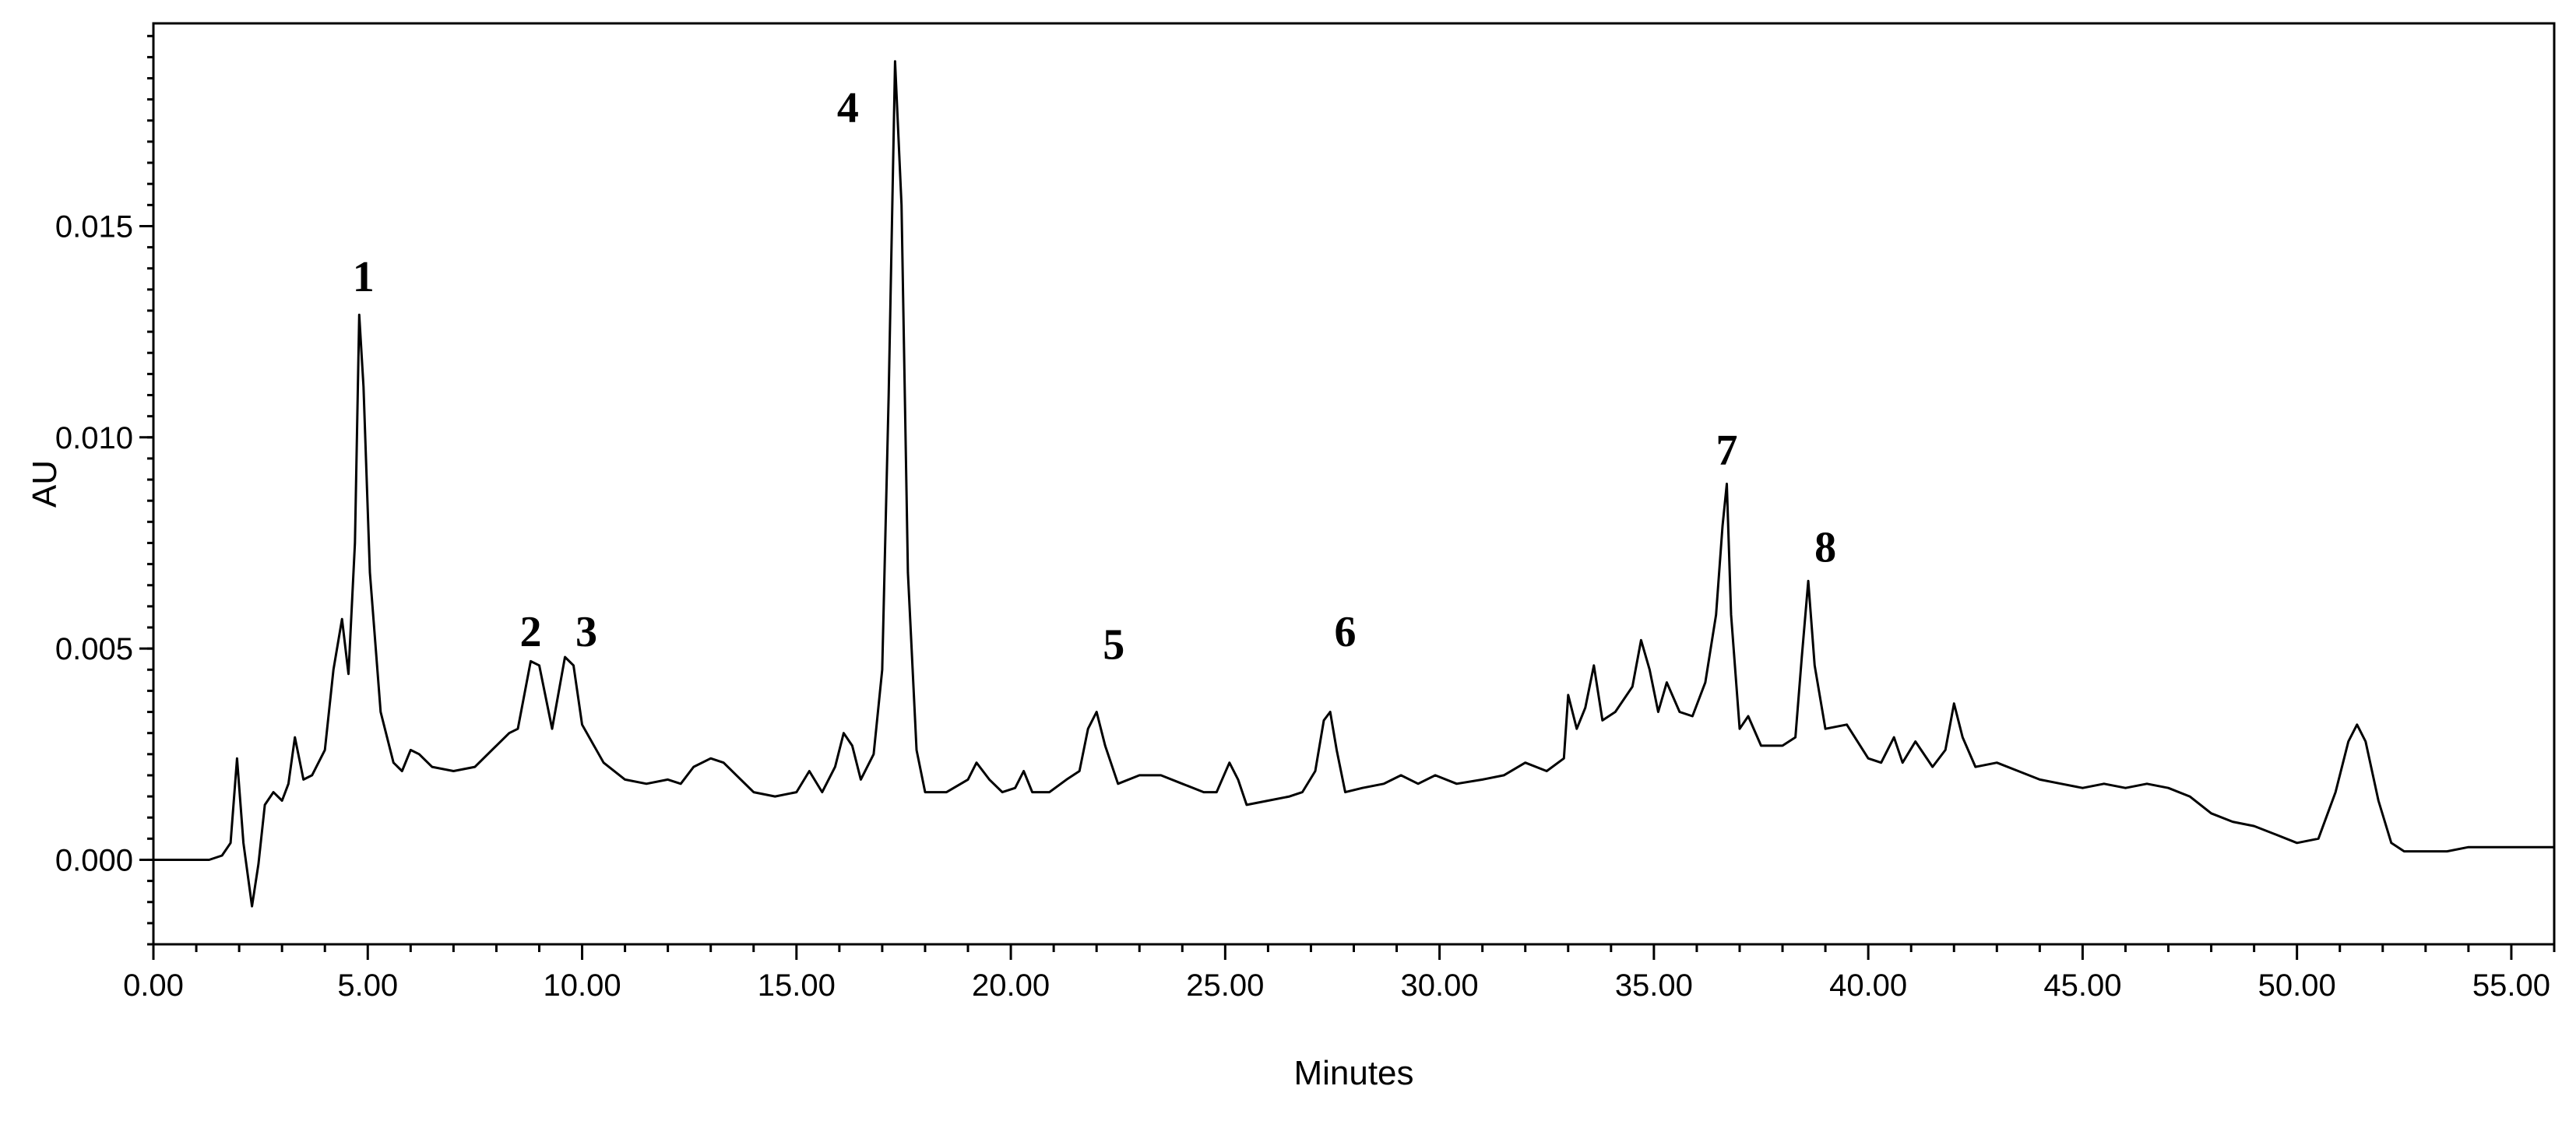  What do you see at coordinates (367, 985) in the screenshot?
I see `x-tick-label: 5.00` at bounding box center [367, 985].